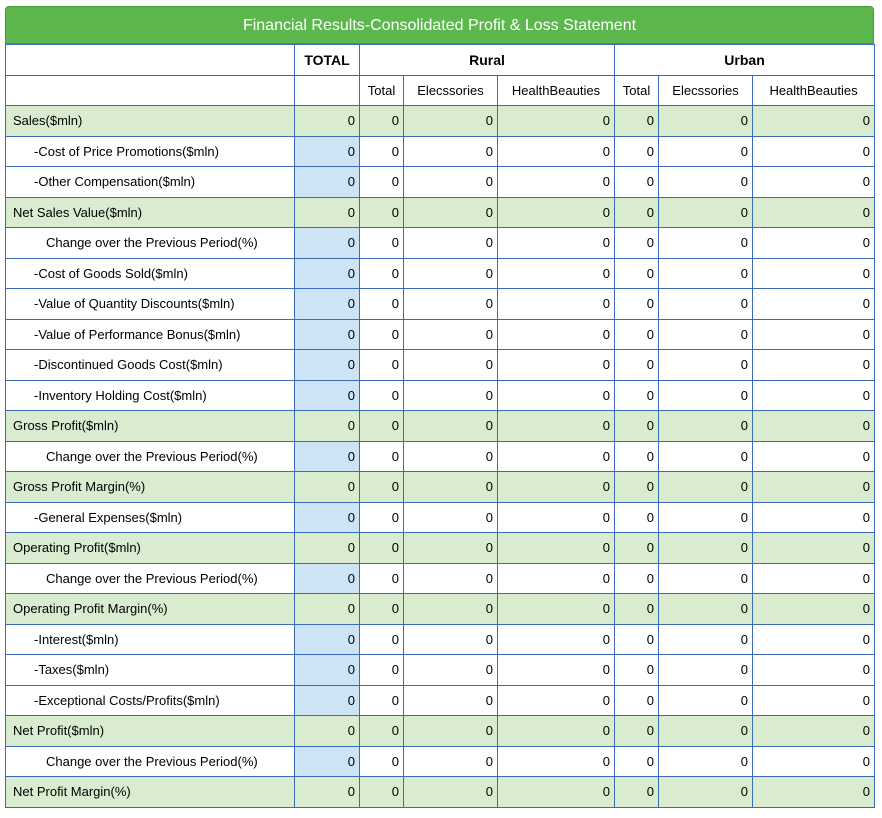 This screenshot has width=882, height=818. I want to click on header-blank, so click(150, 90).